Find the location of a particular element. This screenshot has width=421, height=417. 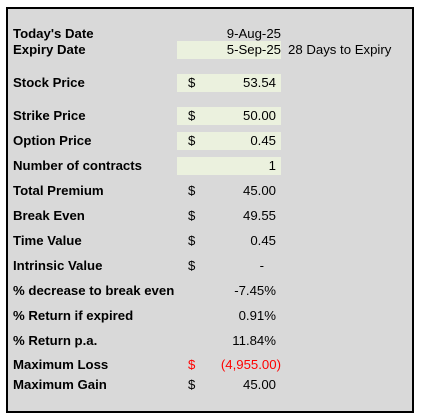

row-time-value: Time Value $ 0.45 is located at coordinates (210, 241).